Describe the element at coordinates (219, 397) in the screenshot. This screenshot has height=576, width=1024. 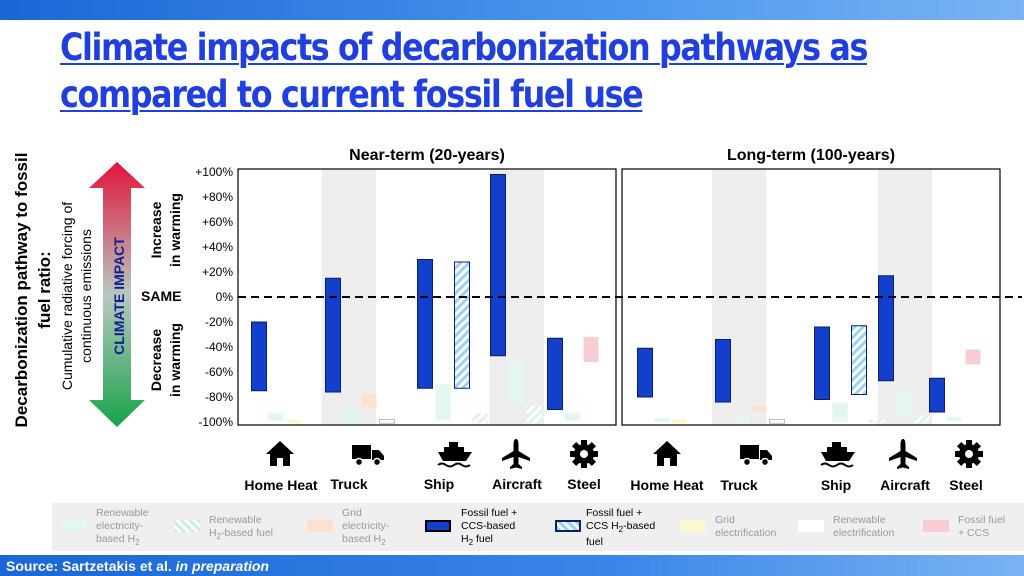
I see `y-tick-label: -80%` at that location.